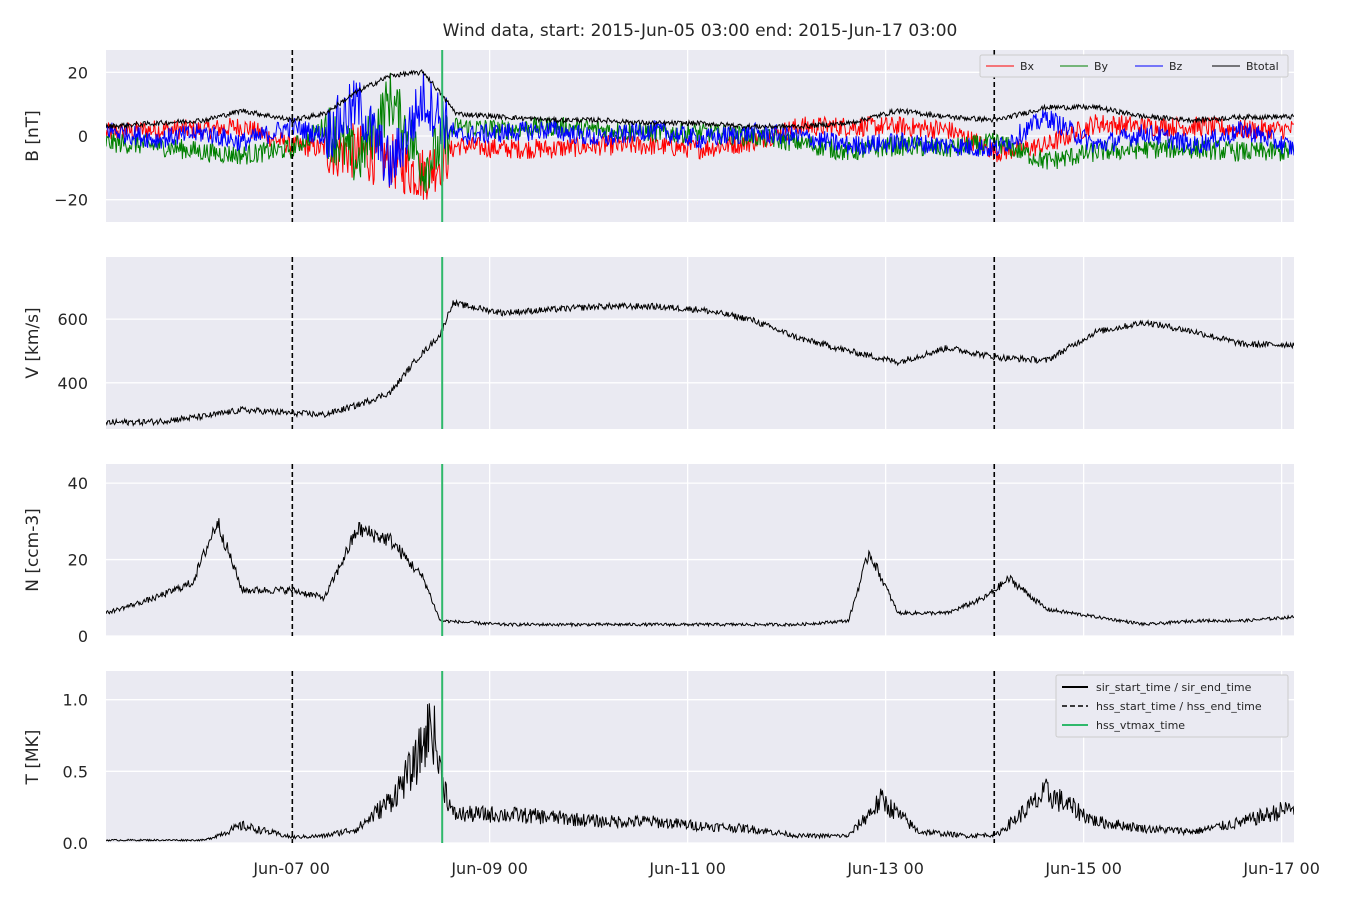 The image size is (1350, 900). What do you see at coordinates (1176, 66) in the screenshot?
I see `legend-label-bz: Bz` at bounding box center [1176, 66].